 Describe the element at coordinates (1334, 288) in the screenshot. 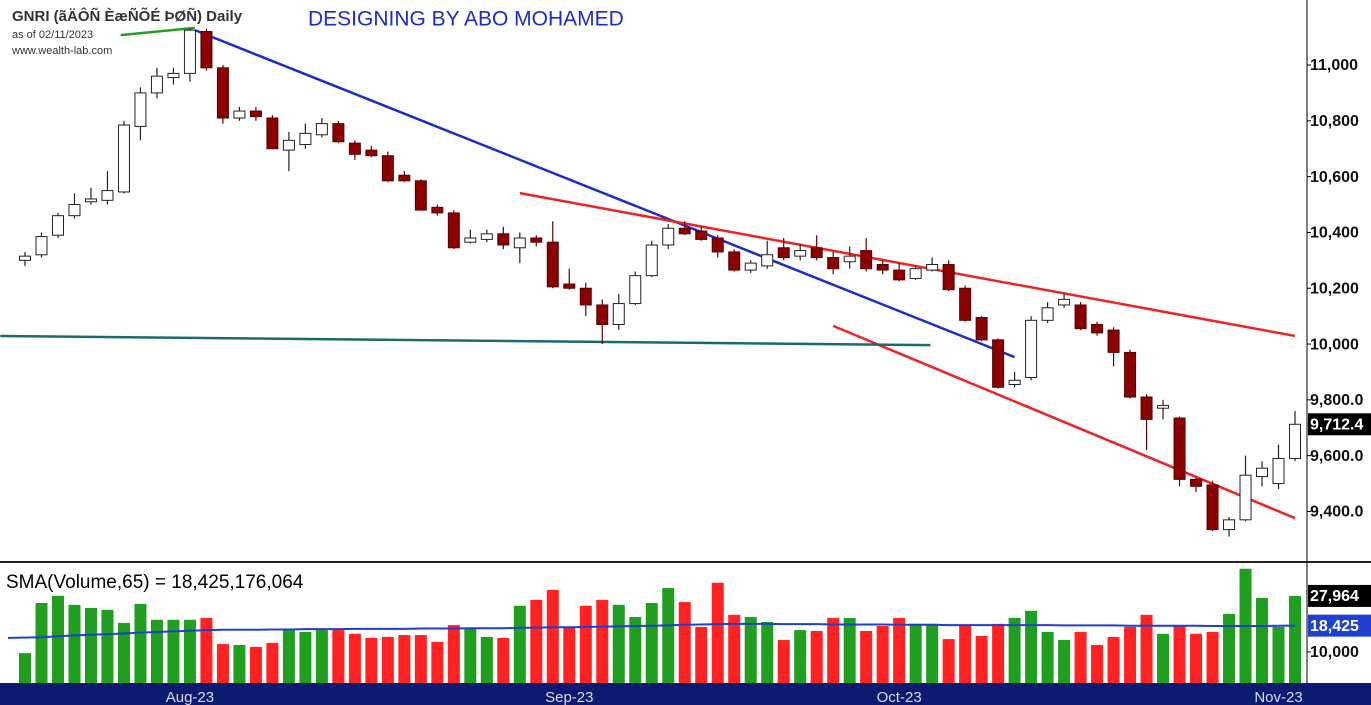

I see `y-tick-label: 10,200` at that location.